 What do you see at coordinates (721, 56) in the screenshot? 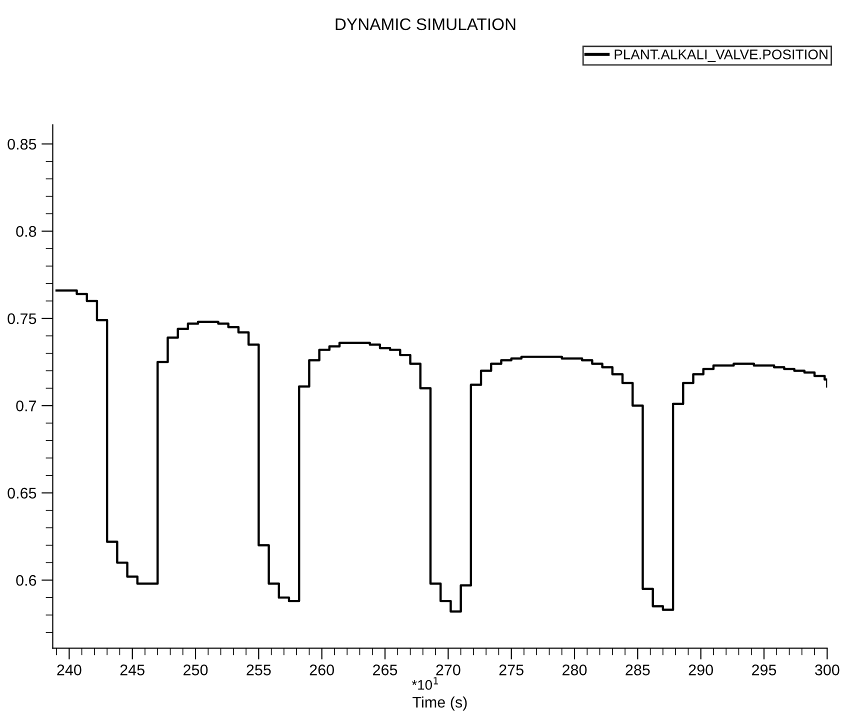
I see `legend-label: PLANT.ALKALI_VALVE.POSITION` at bounding box center [721, 56].